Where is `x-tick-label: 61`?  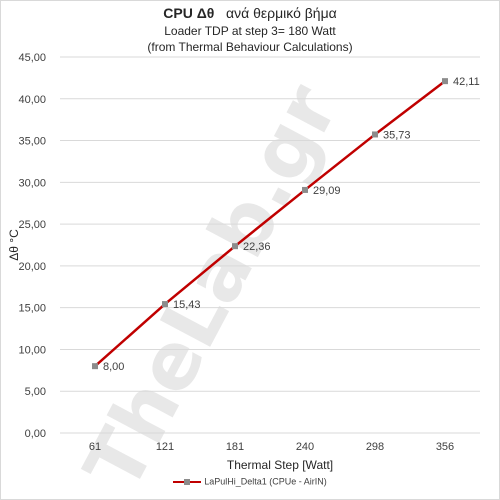 x-tick-label: 61 is located at coordinates (95, 447).